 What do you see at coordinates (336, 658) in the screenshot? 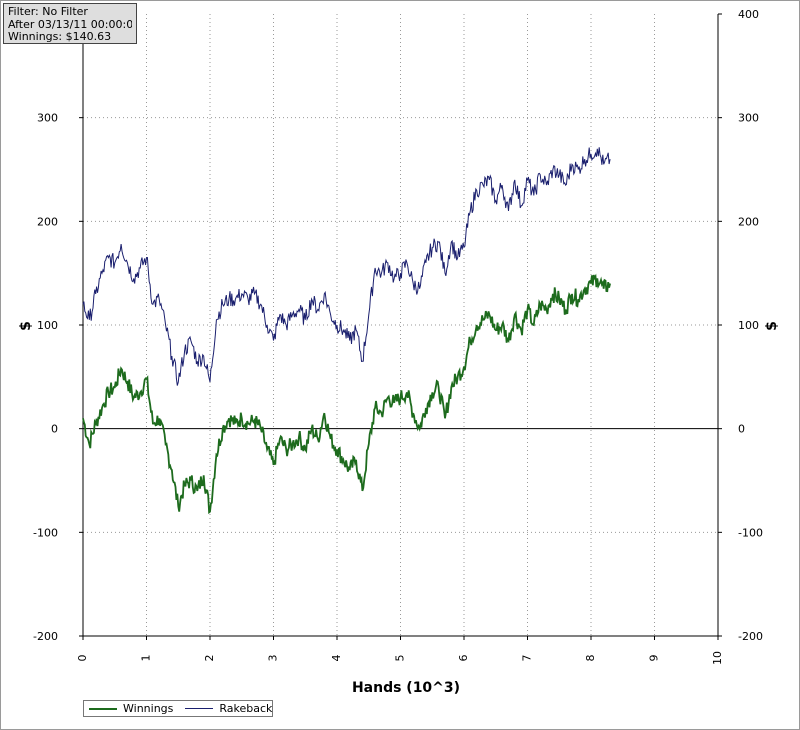
I see `x-tick-label: 4` at bounding box center [336, 658].